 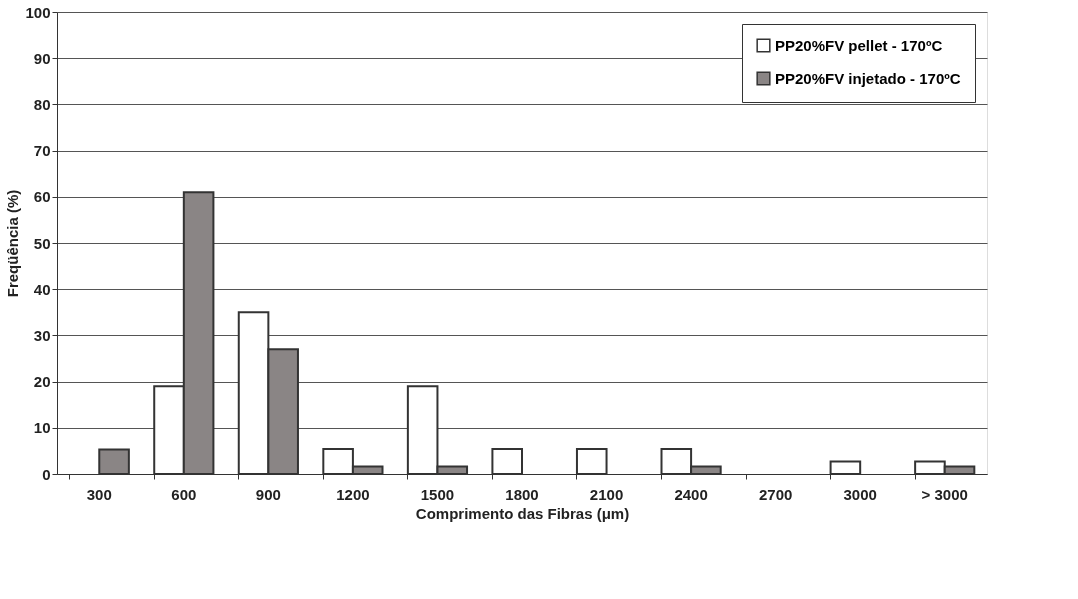 I want to click on legend-label: PP20%FV pellet - 170ºC, so click(x=859, y=45).